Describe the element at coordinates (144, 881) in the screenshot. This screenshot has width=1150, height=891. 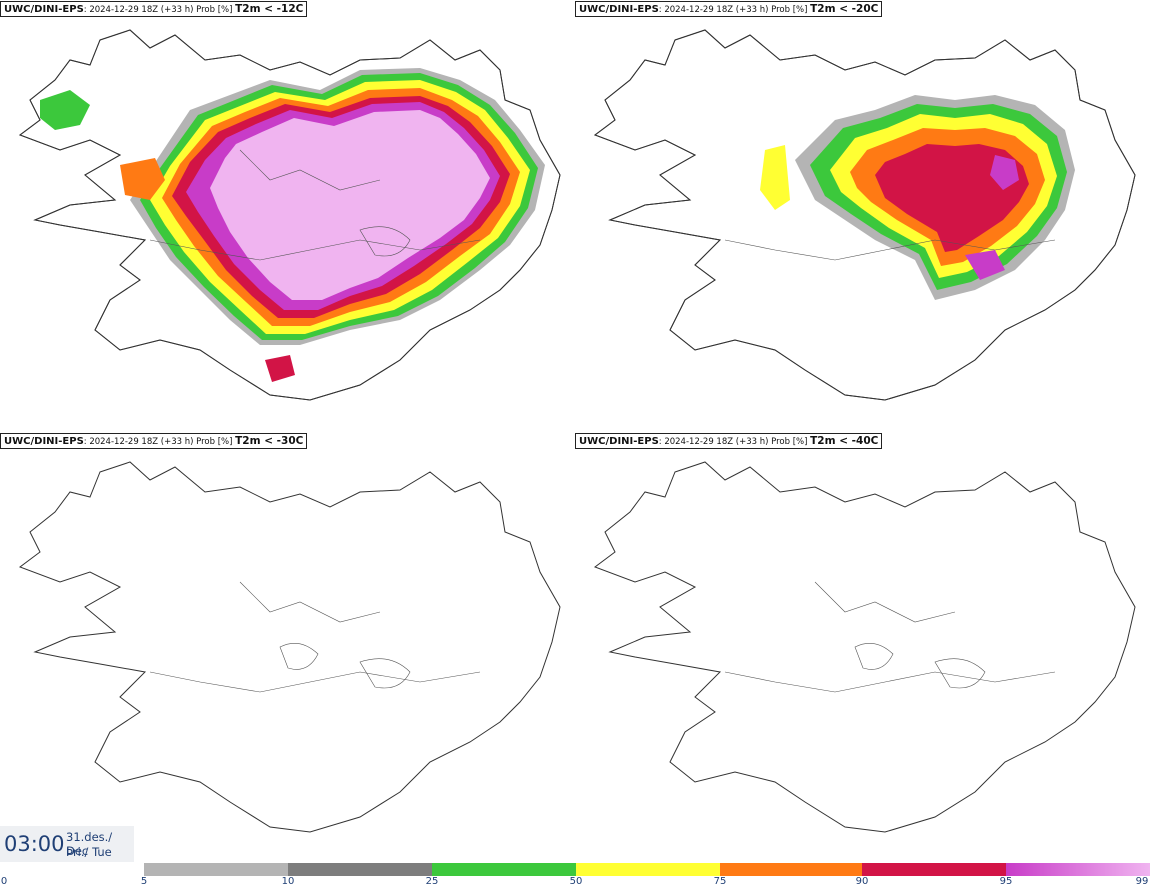
I see `colorbar-tick: 5` at that location.